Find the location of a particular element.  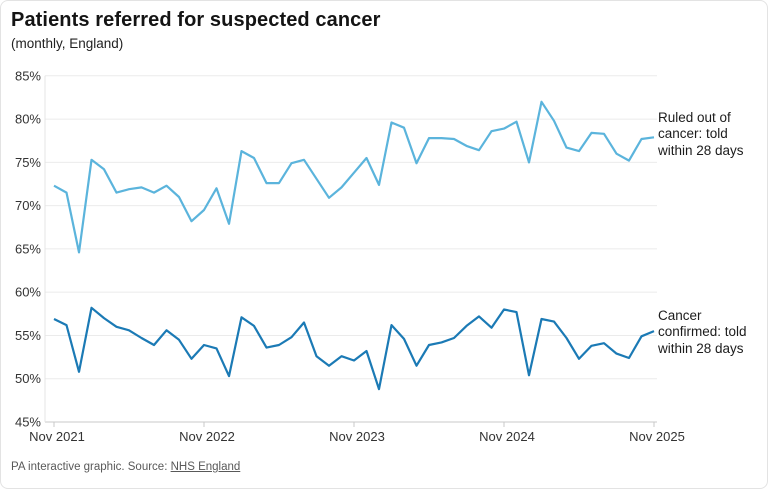

chart-subtitle: (monthly, England) is located at coordinates (67, 43).